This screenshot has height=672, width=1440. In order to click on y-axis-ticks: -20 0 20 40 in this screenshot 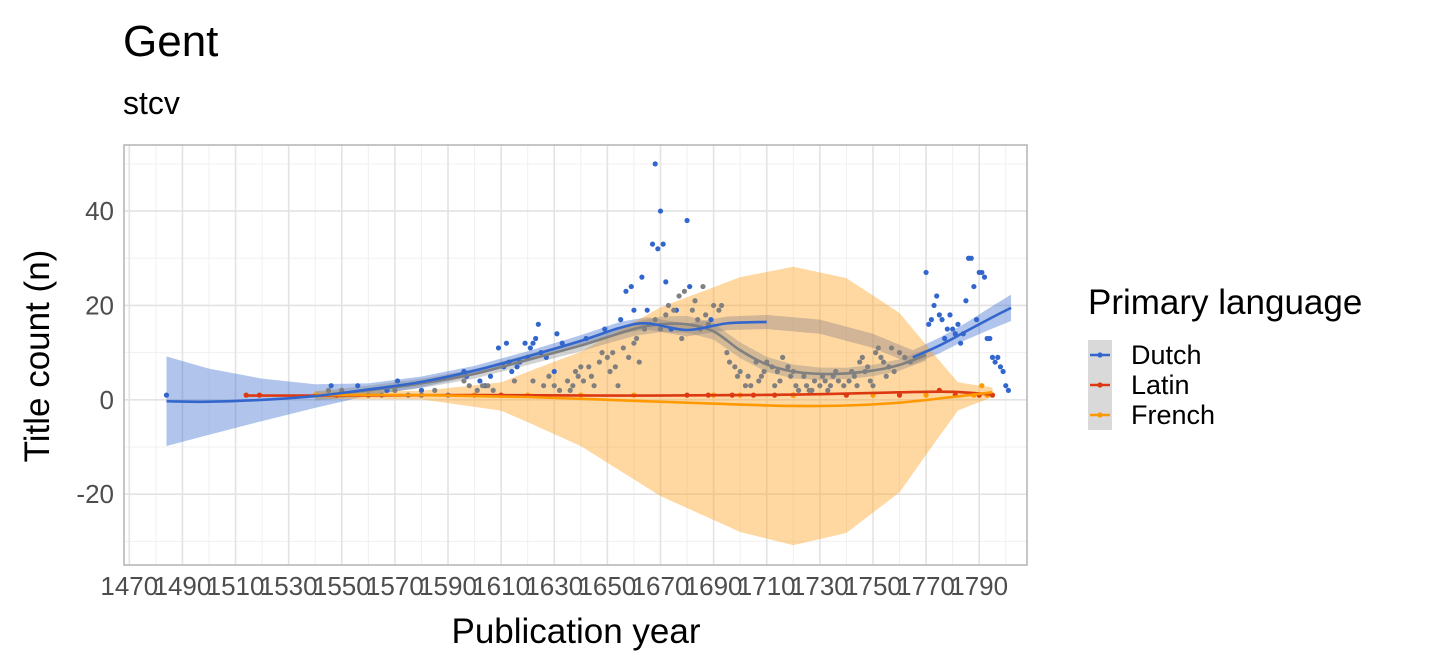, I will do `click(95, 352)`.